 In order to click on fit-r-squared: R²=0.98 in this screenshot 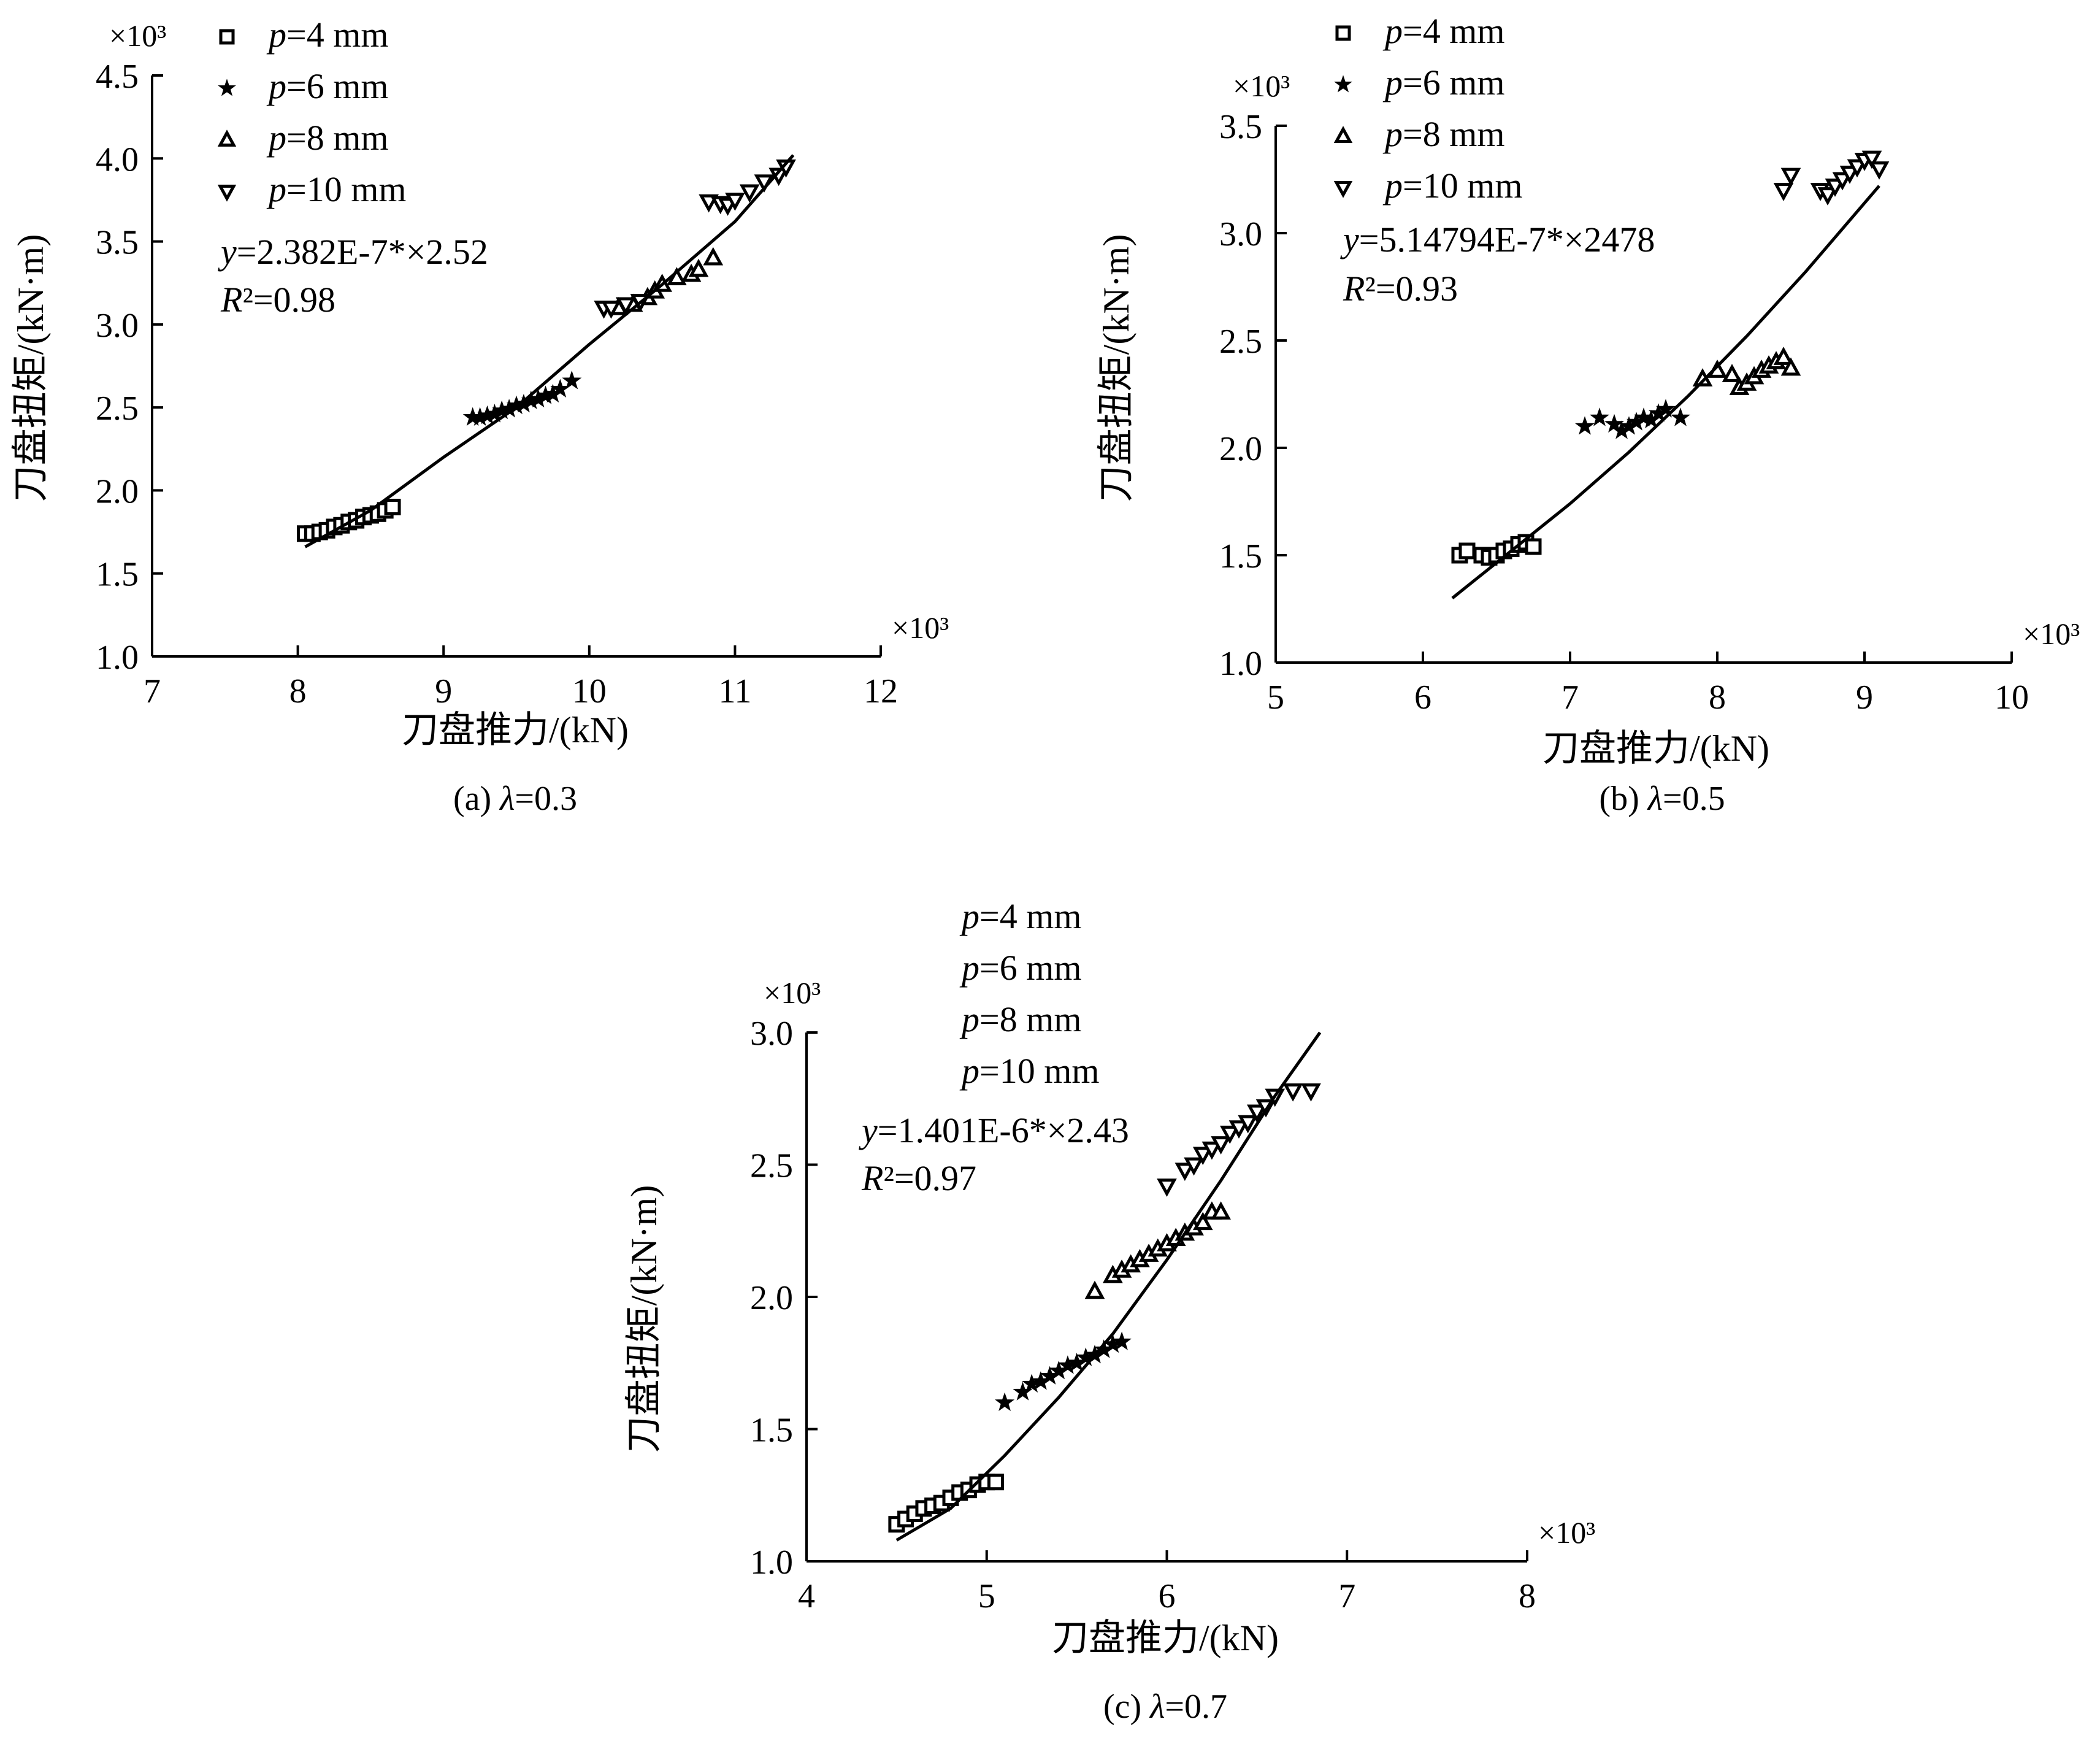, I will do `click(277, 300)`.